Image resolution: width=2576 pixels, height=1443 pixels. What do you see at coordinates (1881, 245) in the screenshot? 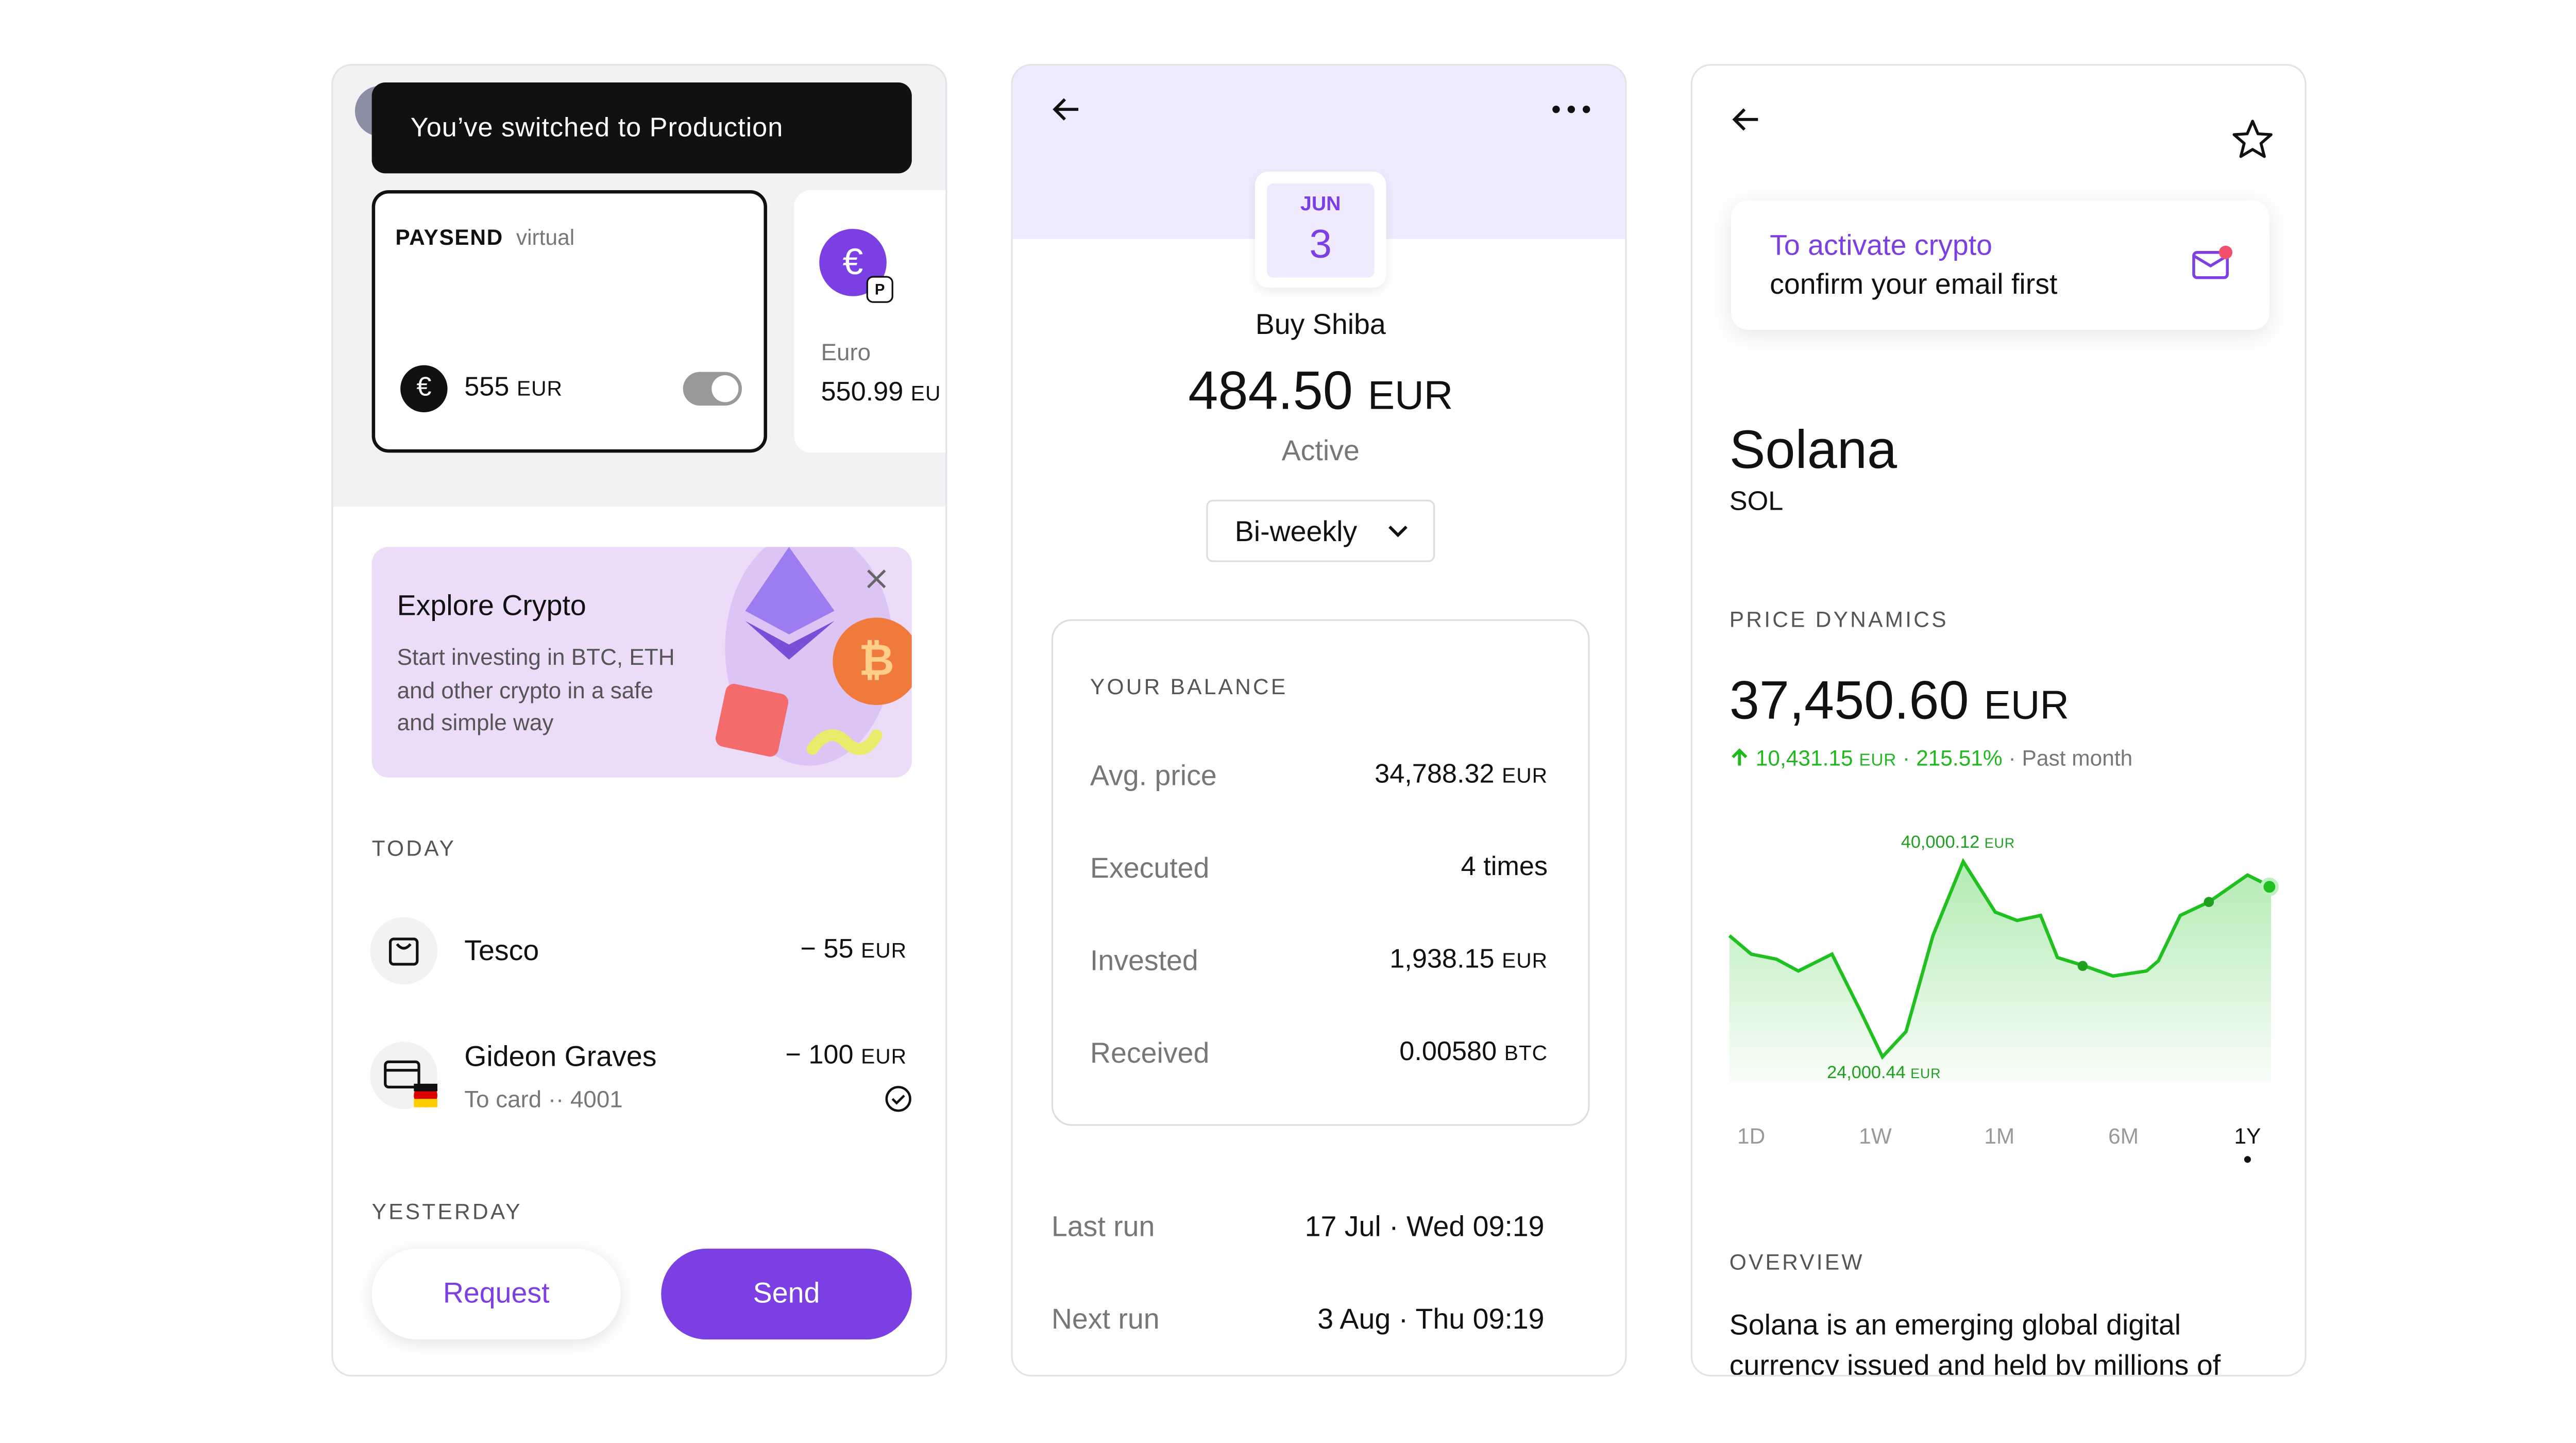
I see `notice-line: To activate crypto` at bounding box center [1881, 245].